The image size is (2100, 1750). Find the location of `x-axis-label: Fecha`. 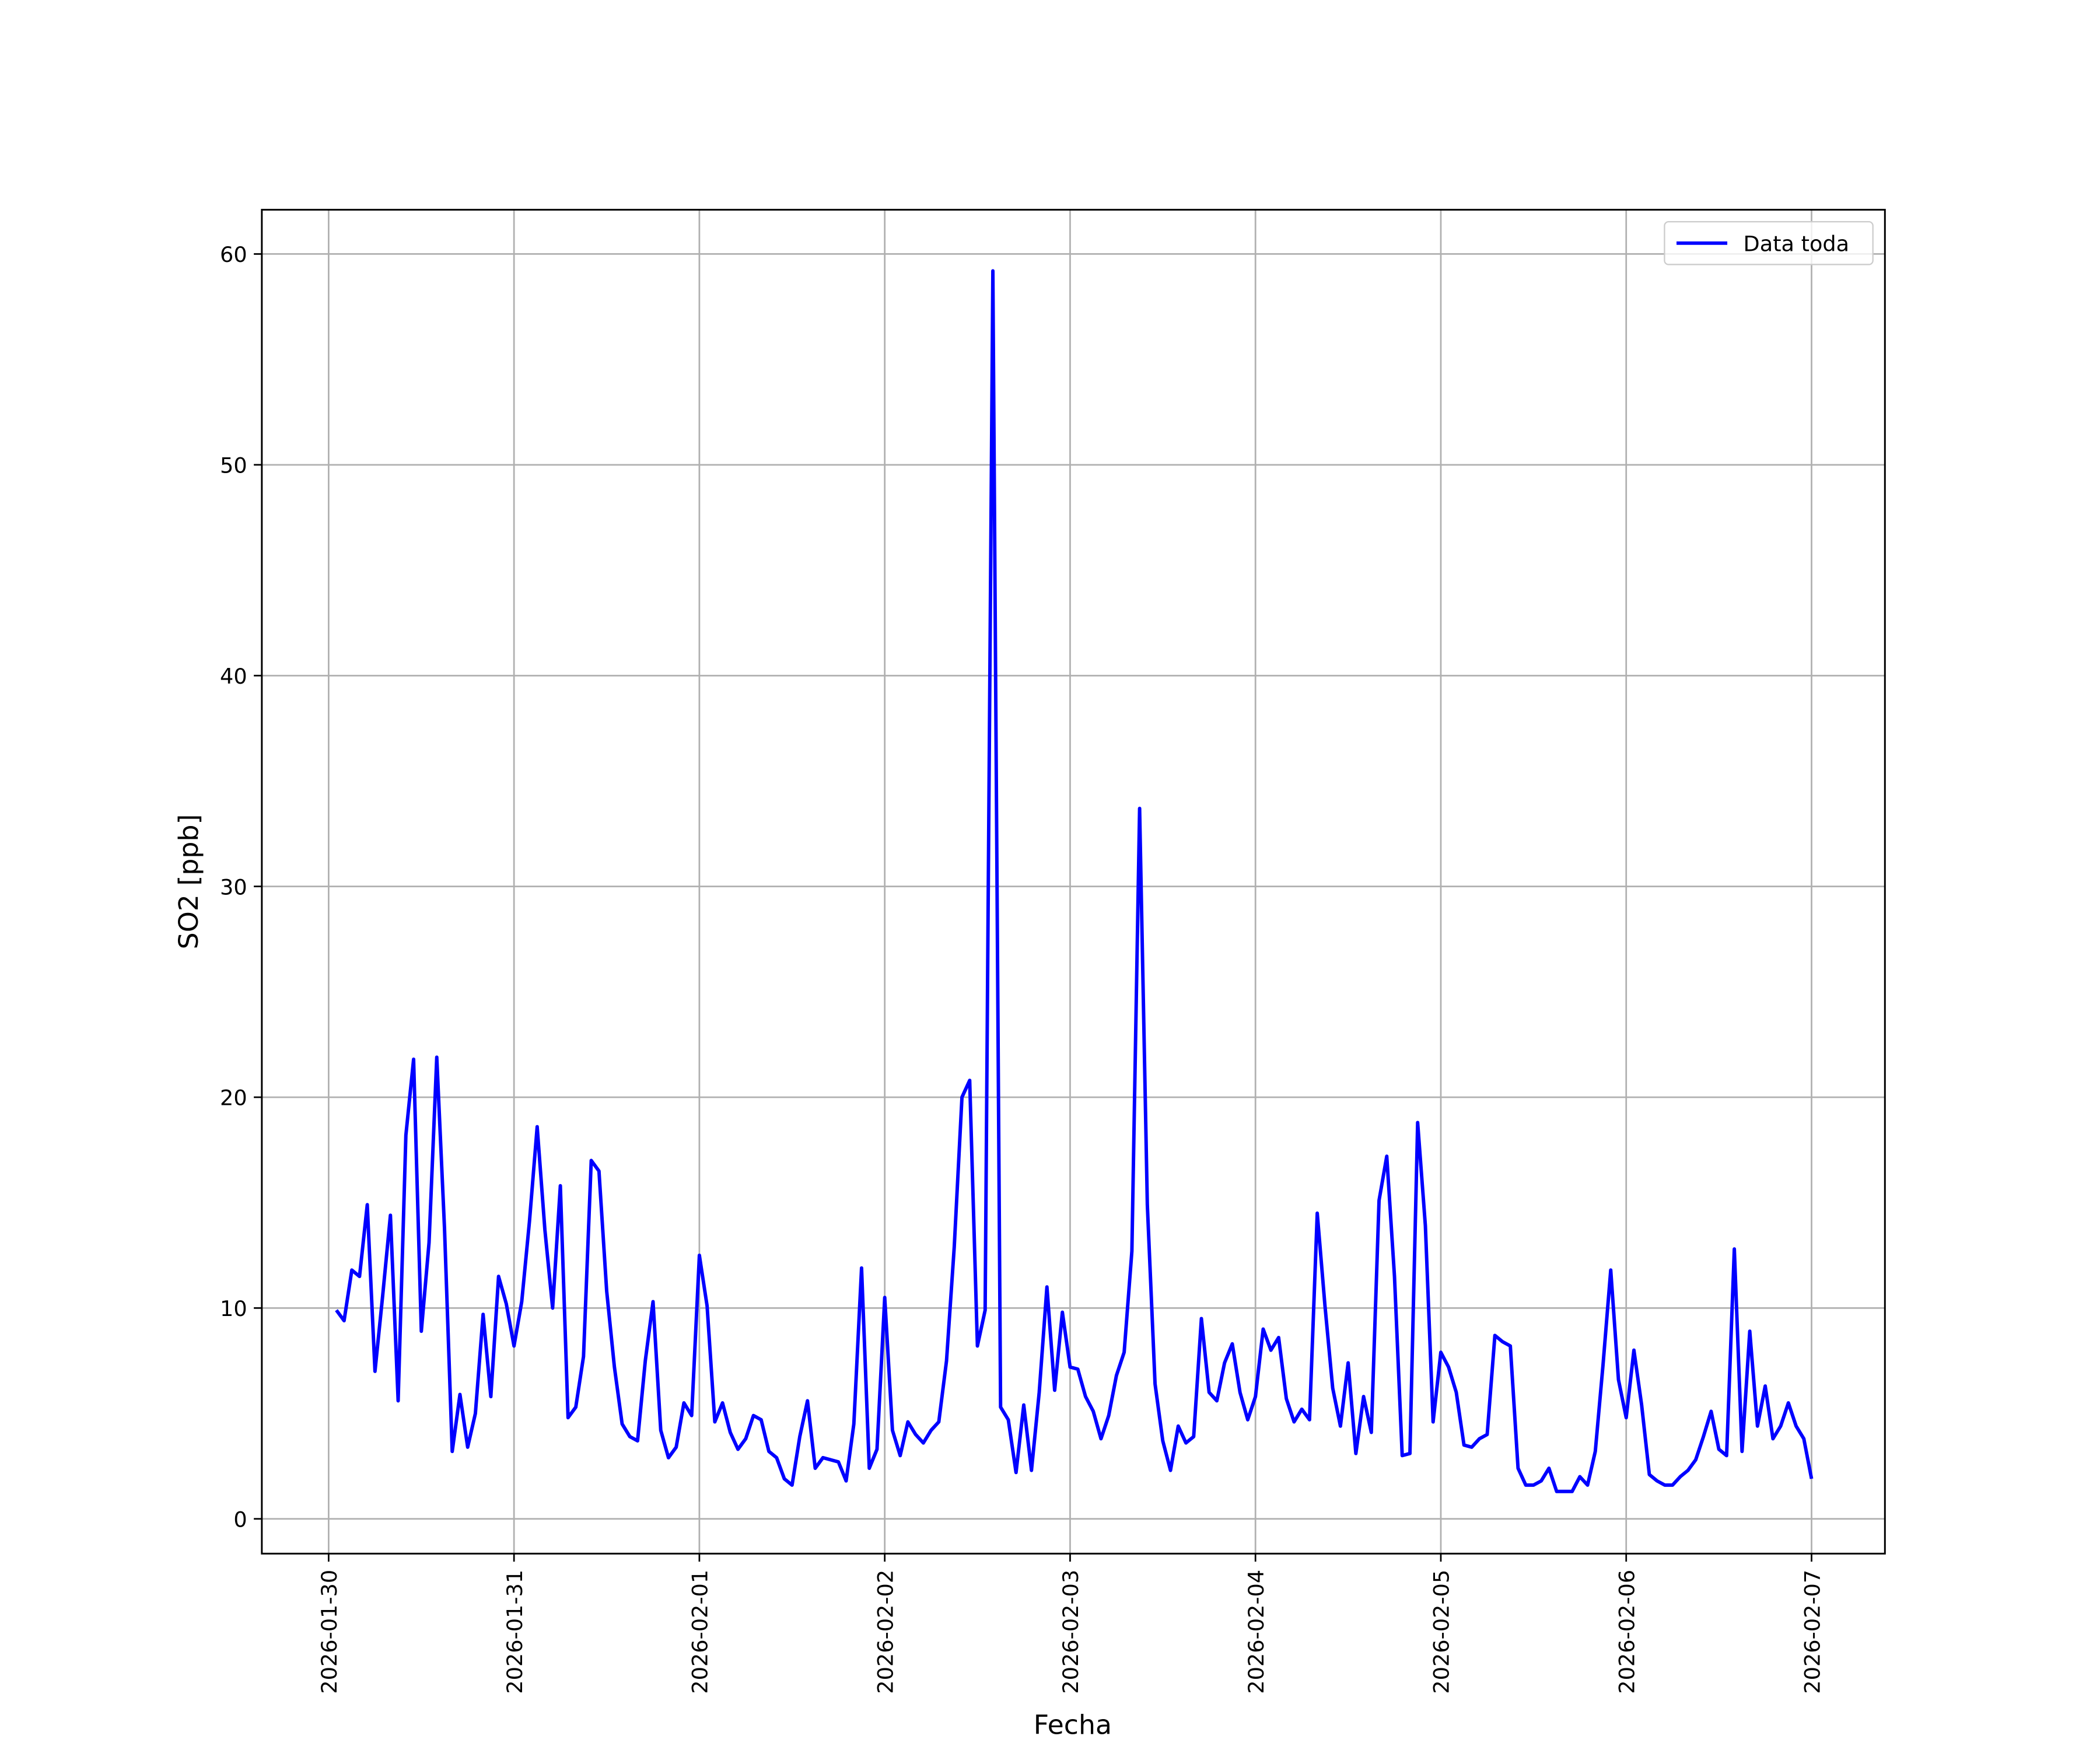

x-axis-label: Fecha is located at coordinates (1073, 1725).